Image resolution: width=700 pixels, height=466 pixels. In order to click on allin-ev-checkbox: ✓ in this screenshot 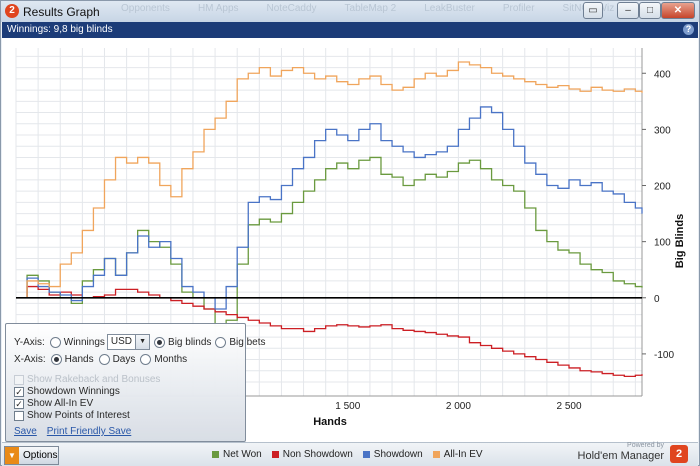, I will do `click(19, 403)`.